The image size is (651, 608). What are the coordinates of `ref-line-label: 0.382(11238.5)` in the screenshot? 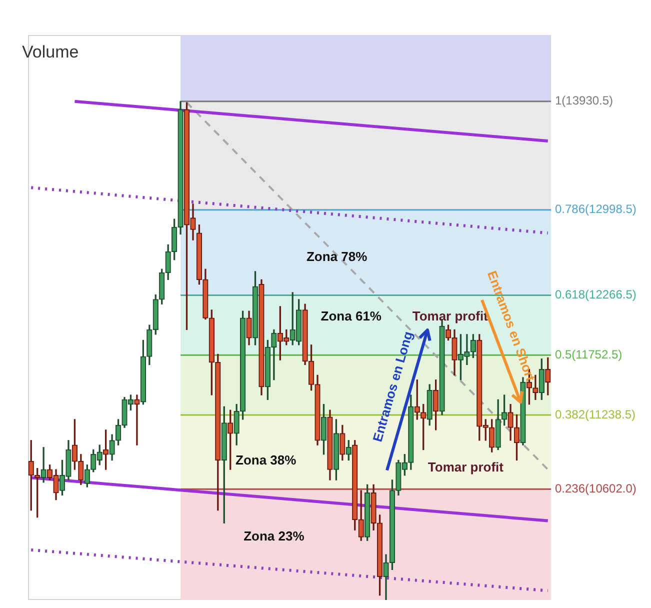 It's located at (595, 414).